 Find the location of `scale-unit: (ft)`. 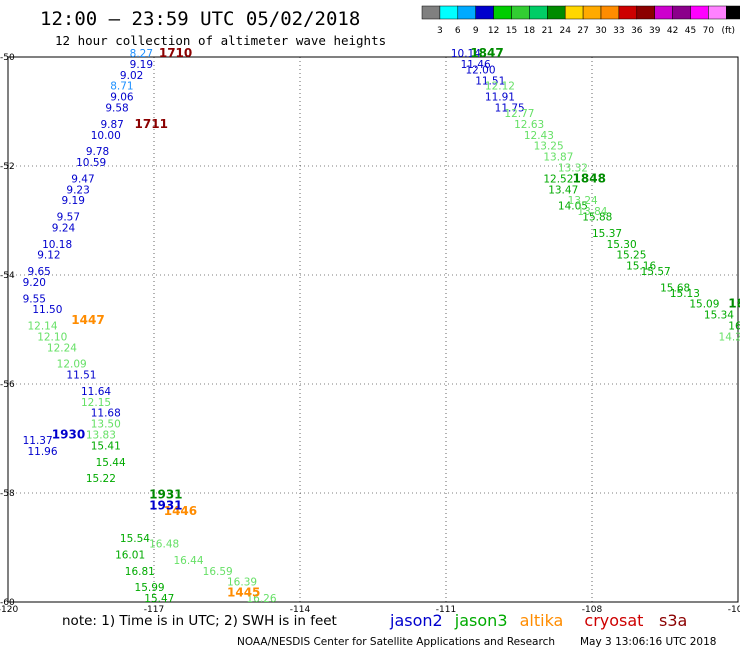

scale-unit: (ft) is located at coordinates (728, 31).